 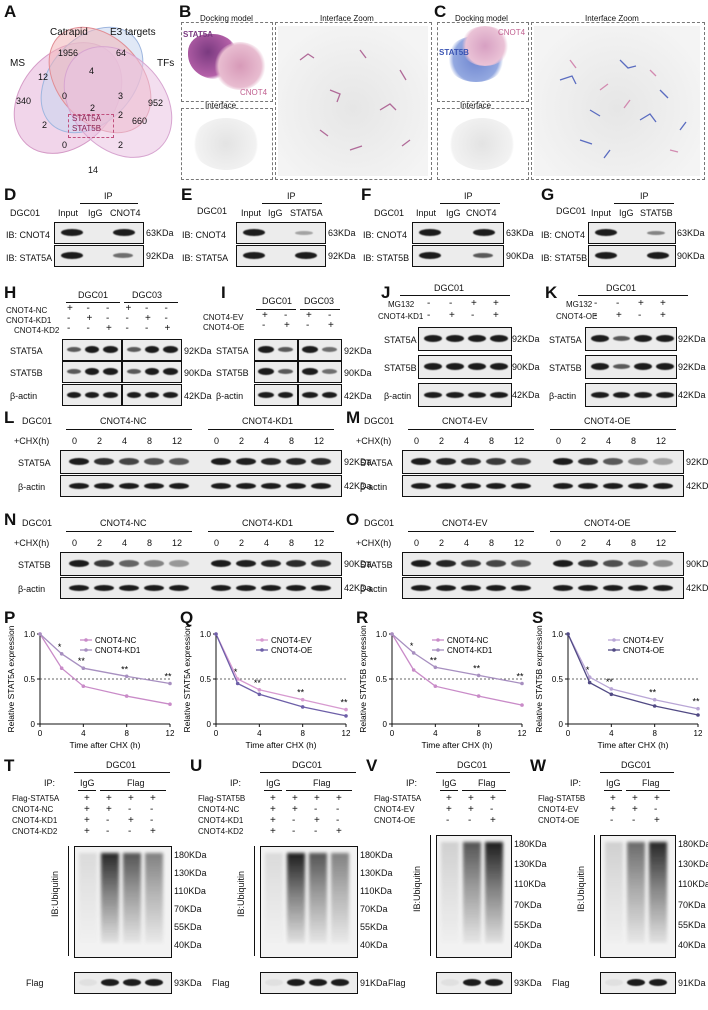 What do you see at coordinates (33, 809) in the screenshot?
I see `t-cond-label-1: CNOT4-NC` at bounding box center [33, 809].